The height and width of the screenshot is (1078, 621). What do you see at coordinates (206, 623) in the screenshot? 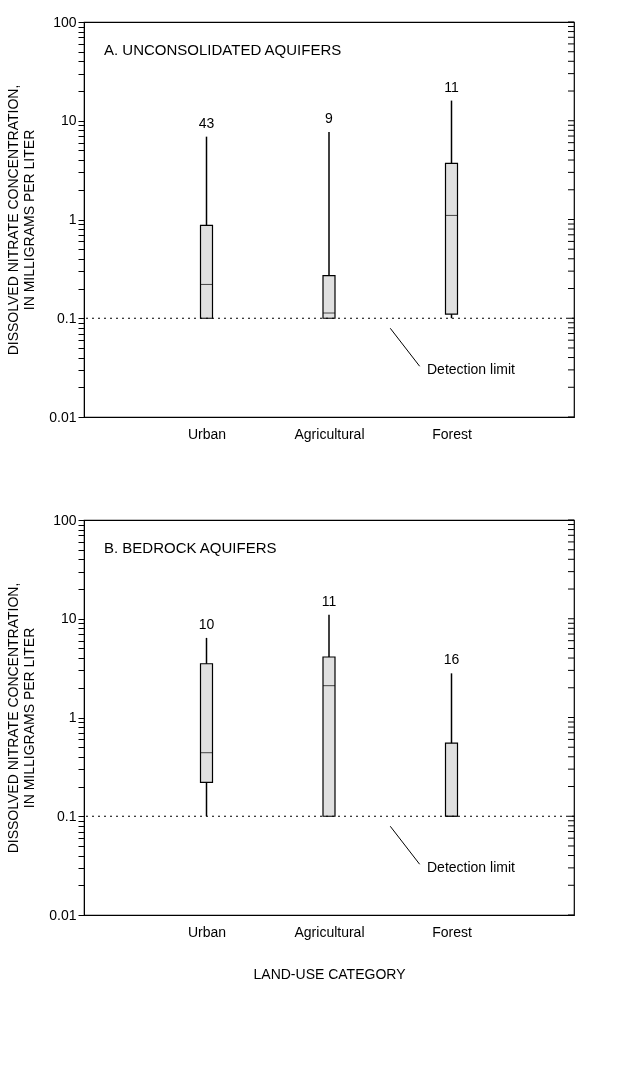
I see `annotation: 10` at bounding box center [206, 623].